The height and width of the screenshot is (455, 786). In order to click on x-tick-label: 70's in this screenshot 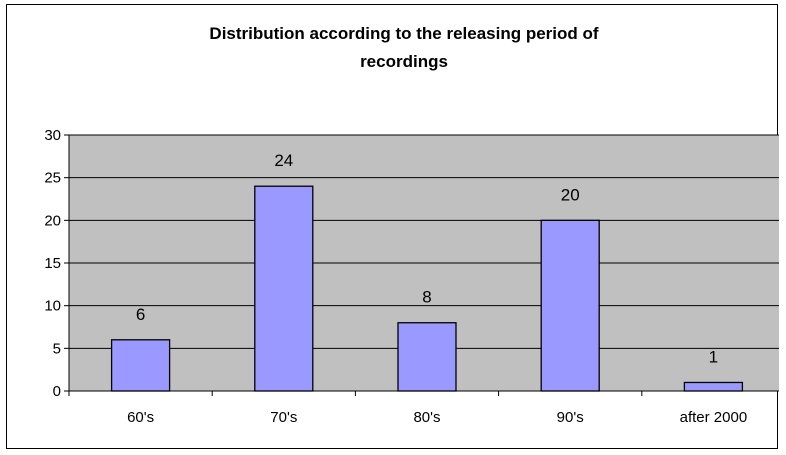, I will do `click(283, 417)`.